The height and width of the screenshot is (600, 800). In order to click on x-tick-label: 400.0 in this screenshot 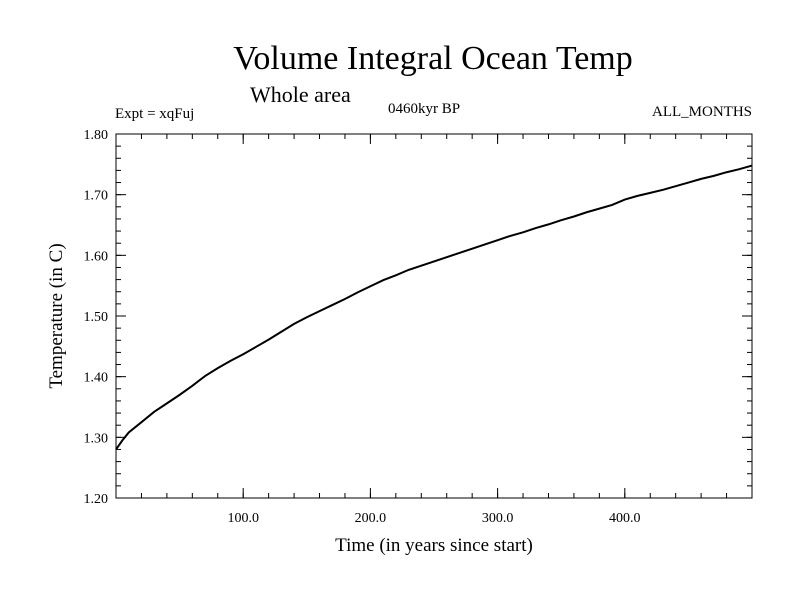, I will do `click(625, 518)`.